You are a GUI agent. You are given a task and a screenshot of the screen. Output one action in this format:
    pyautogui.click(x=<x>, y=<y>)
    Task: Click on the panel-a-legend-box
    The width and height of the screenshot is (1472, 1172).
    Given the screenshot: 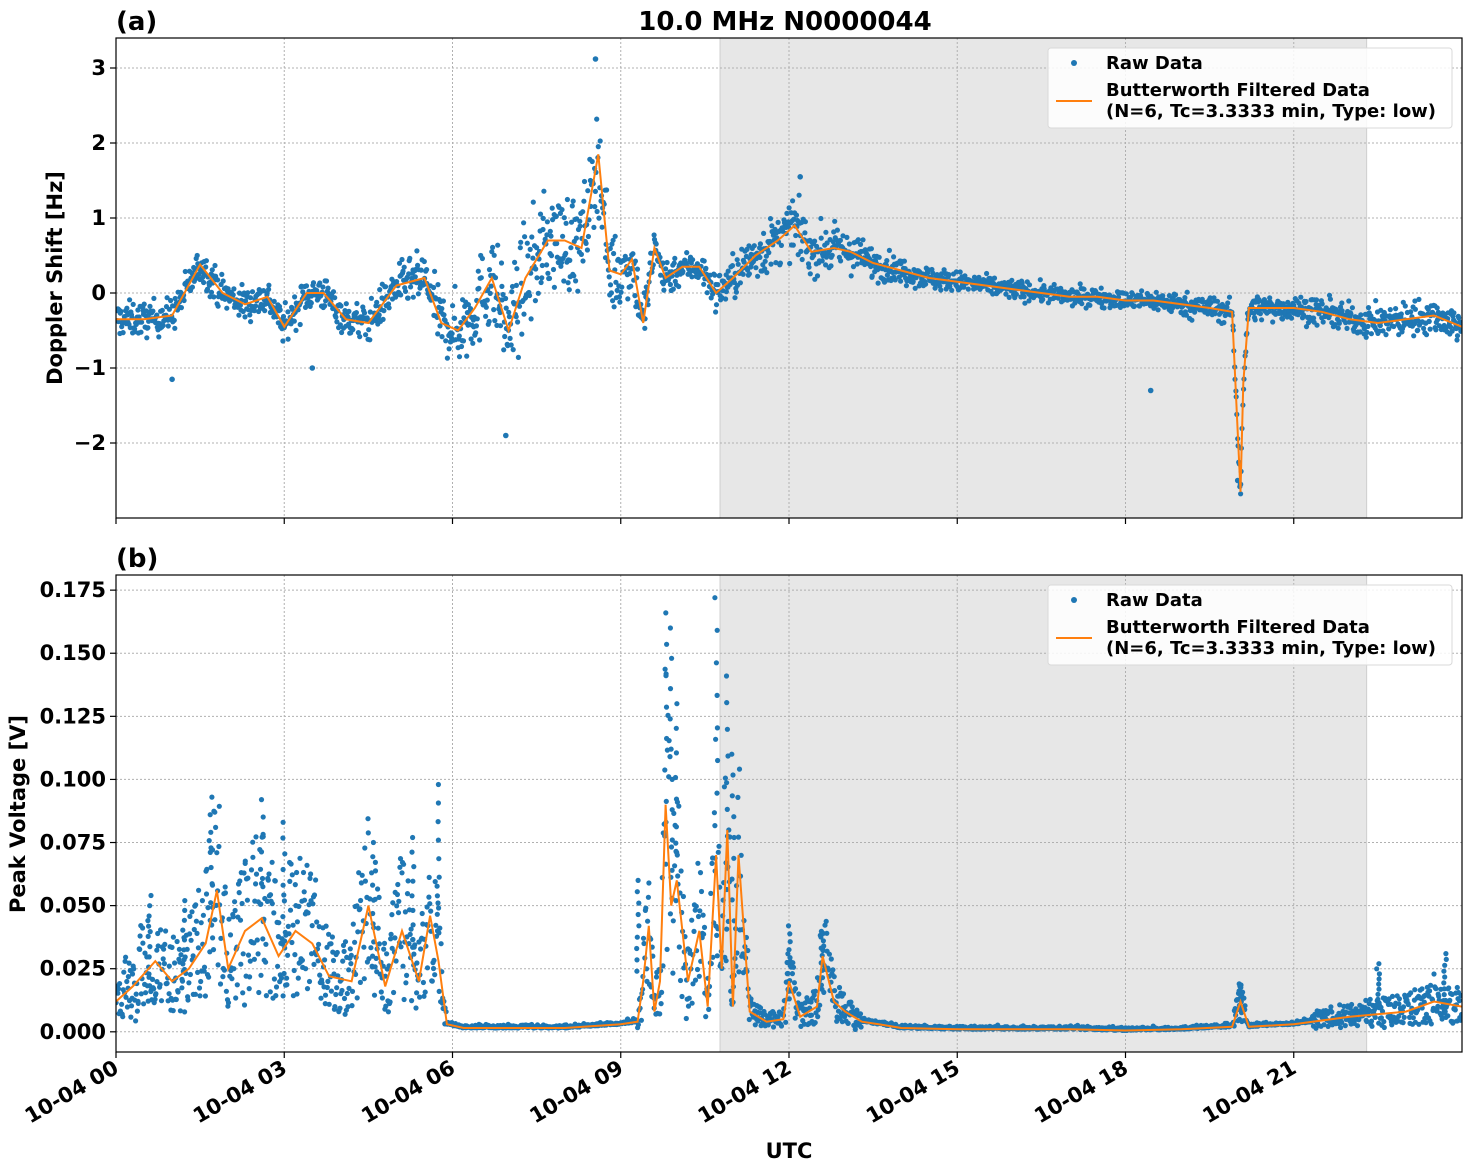 What is the action you would take?
    pyautogui.click(x=1250, y=88)
    